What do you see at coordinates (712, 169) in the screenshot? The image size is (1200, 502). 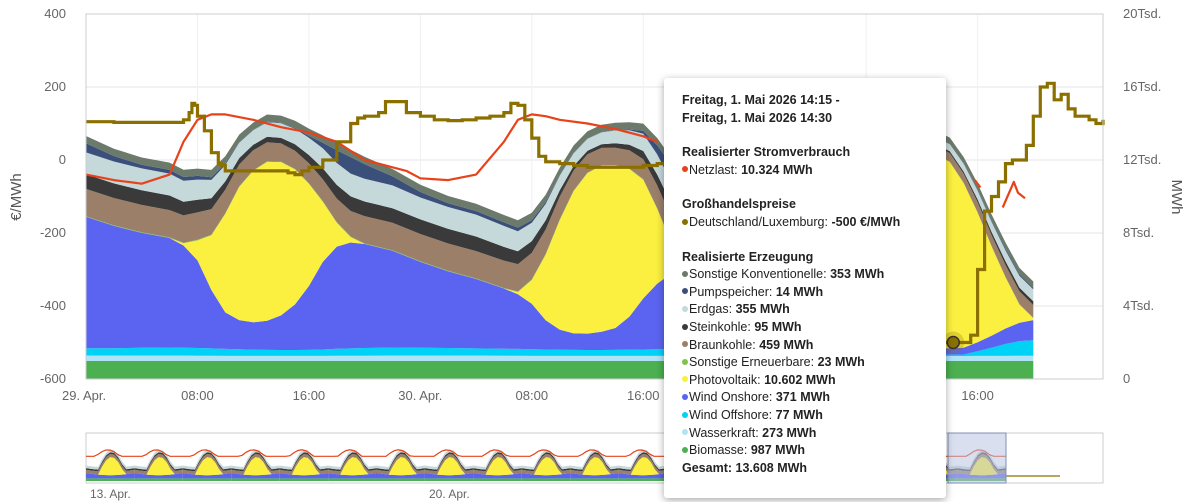 I see `tooltip-row-label: Netzlast` at bounding box center [712, 169].